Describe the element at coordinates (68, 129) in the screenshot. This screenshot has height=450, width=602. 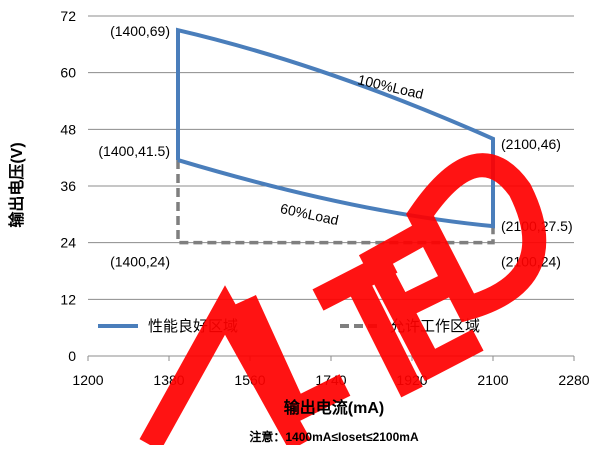
I see `y-tick-label: 48` at that location.